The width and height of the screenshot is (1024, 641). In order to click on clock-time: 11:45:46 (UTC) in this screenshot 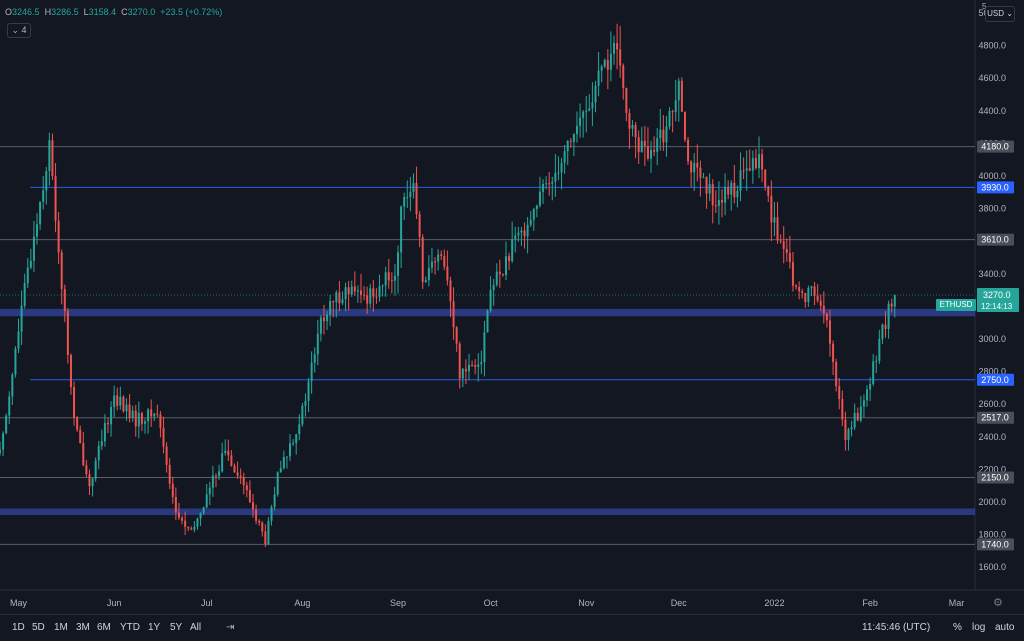, I will do `click(896, 627)`.